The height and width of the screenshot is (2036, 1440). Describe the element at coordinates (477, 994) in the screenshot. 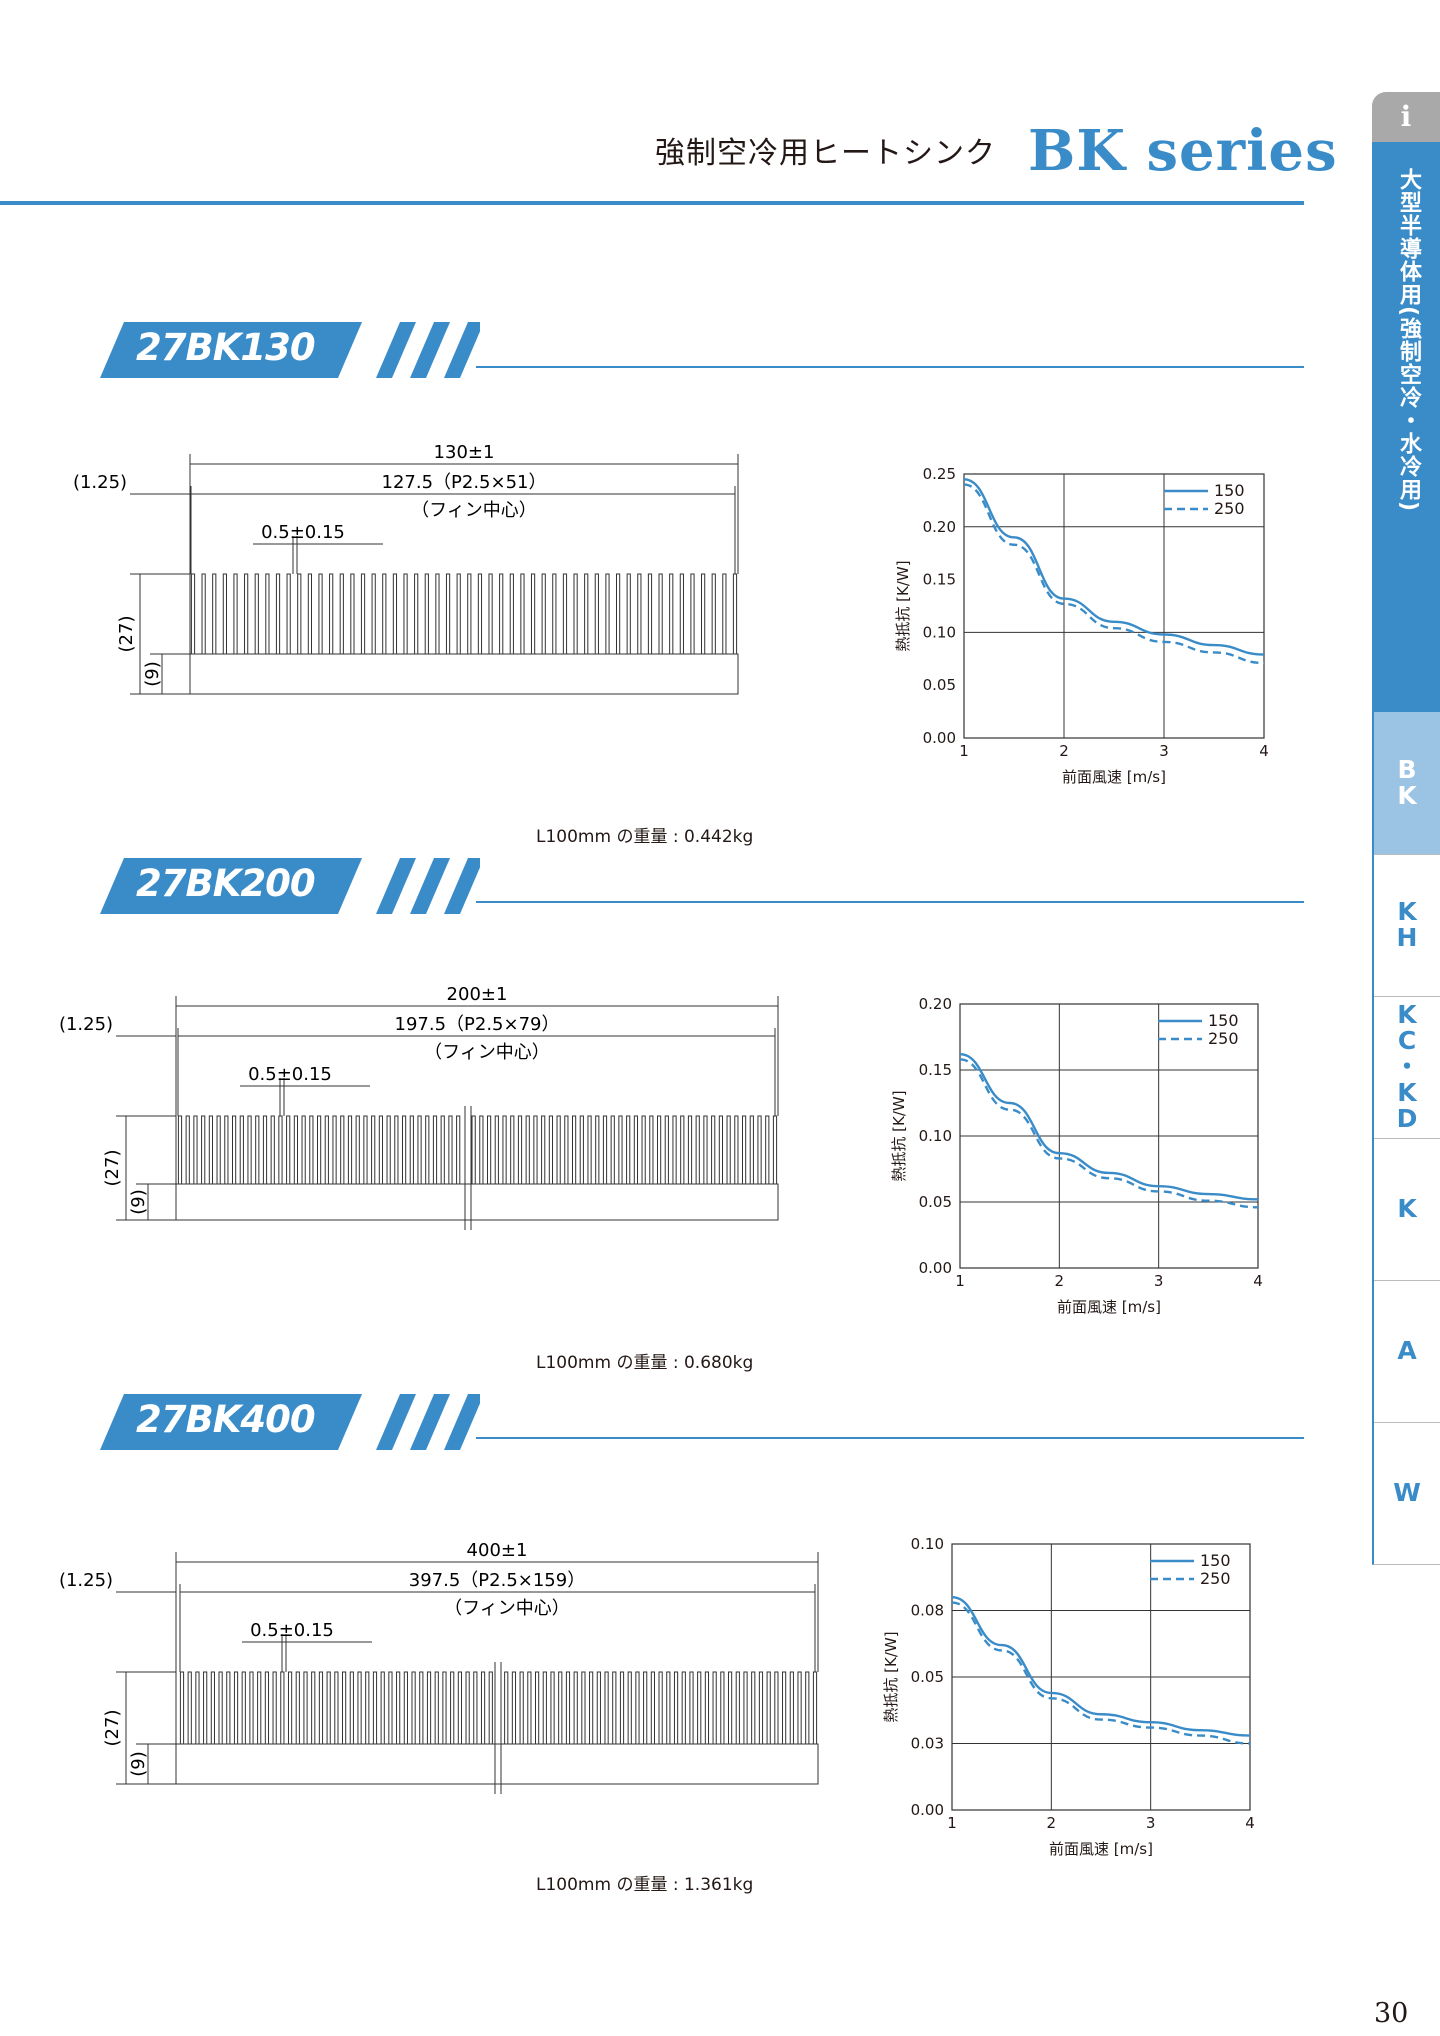

I see `overall-width-label: 200±1` at that location.